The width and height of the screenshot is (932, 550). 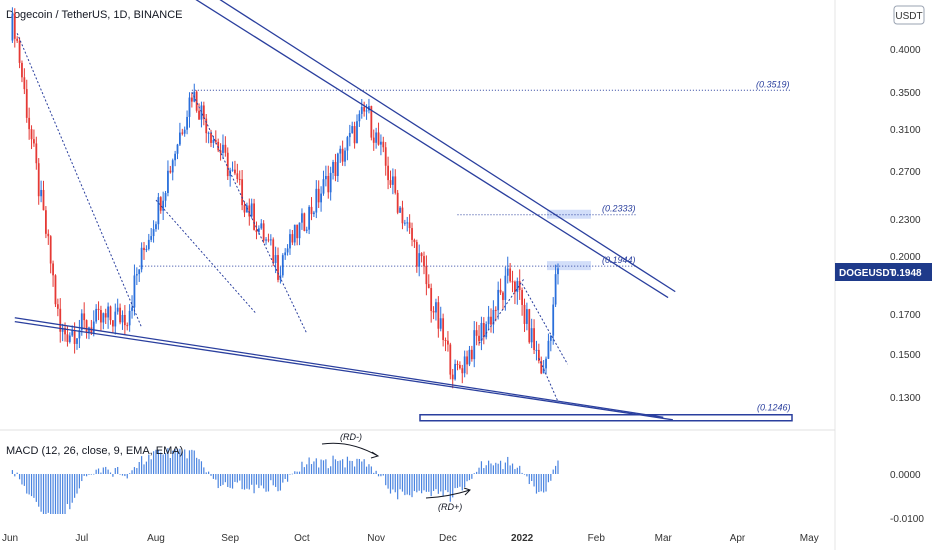 What do you see at coordinates (351, 437) in the screenshot?
I see `rd-minus-label: (RD-)` at bounding box center [351, 437].